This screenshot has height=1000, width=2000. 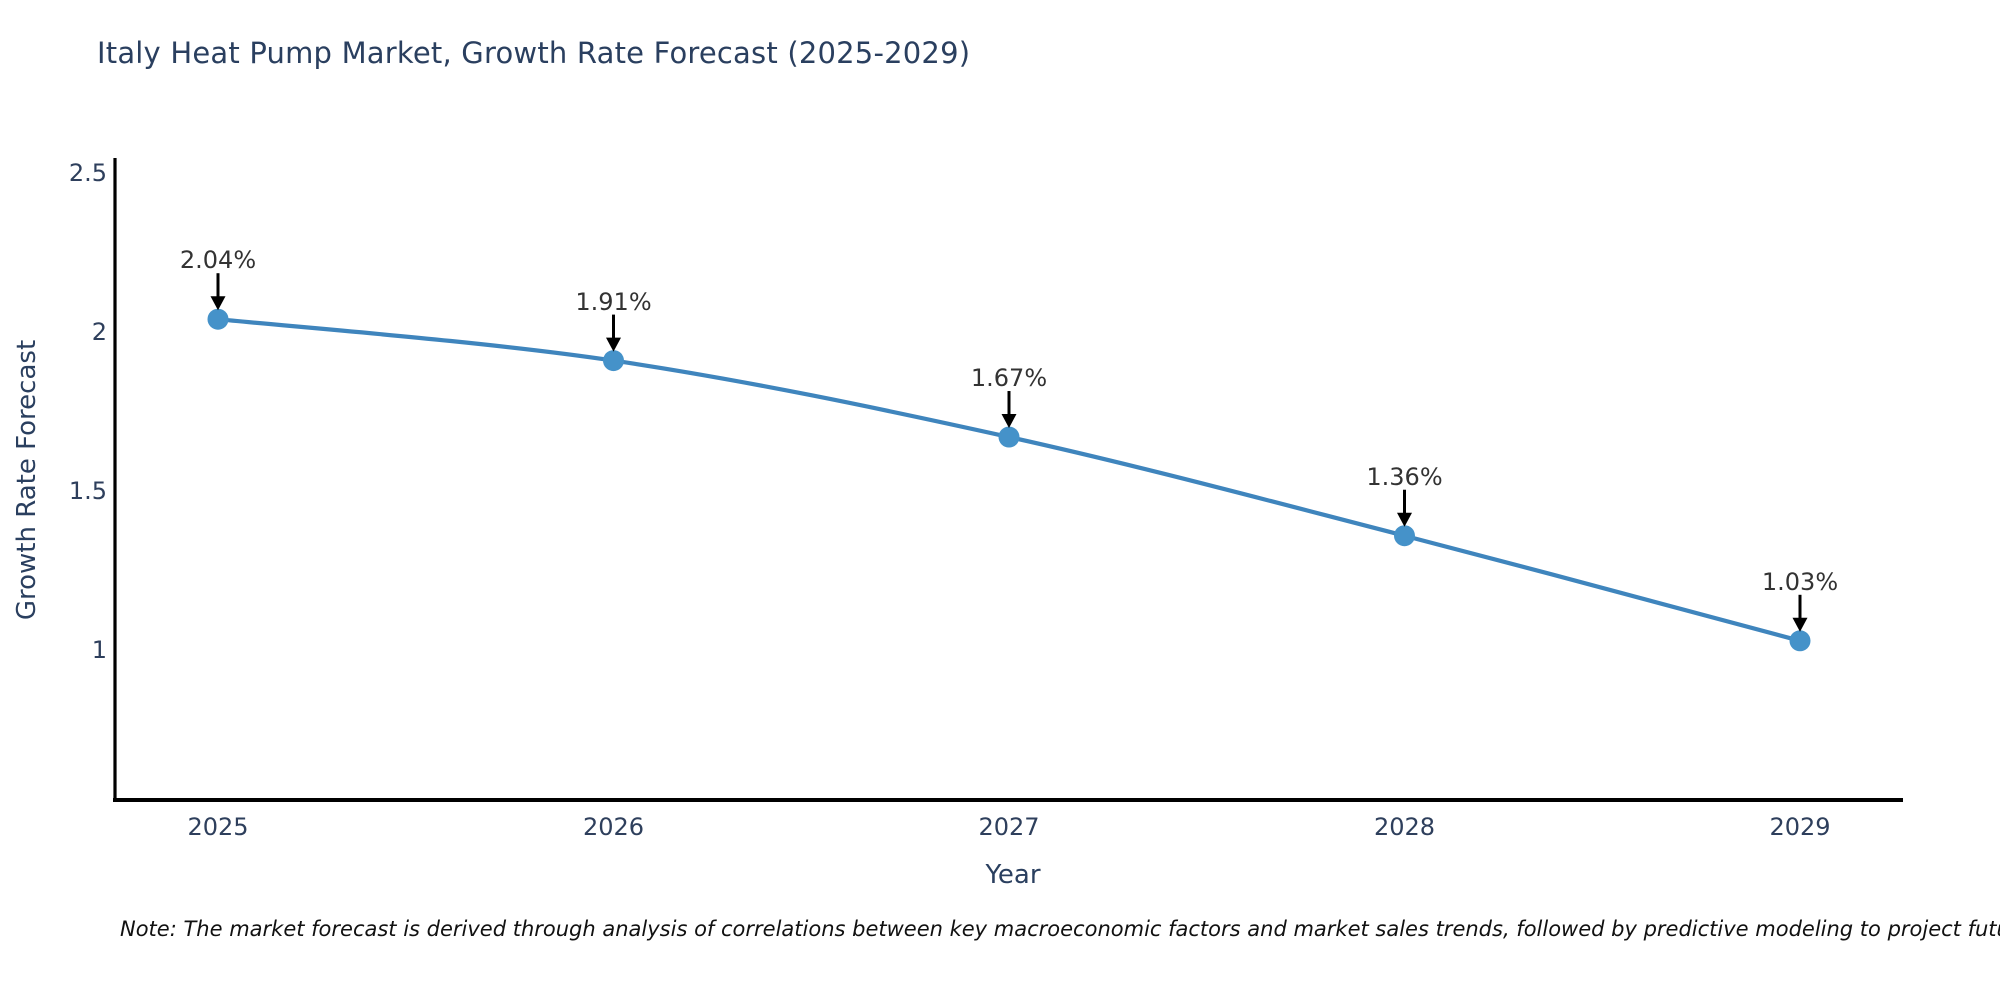 I want to click on y-tick-label: 1, so click(x=99, y=650).